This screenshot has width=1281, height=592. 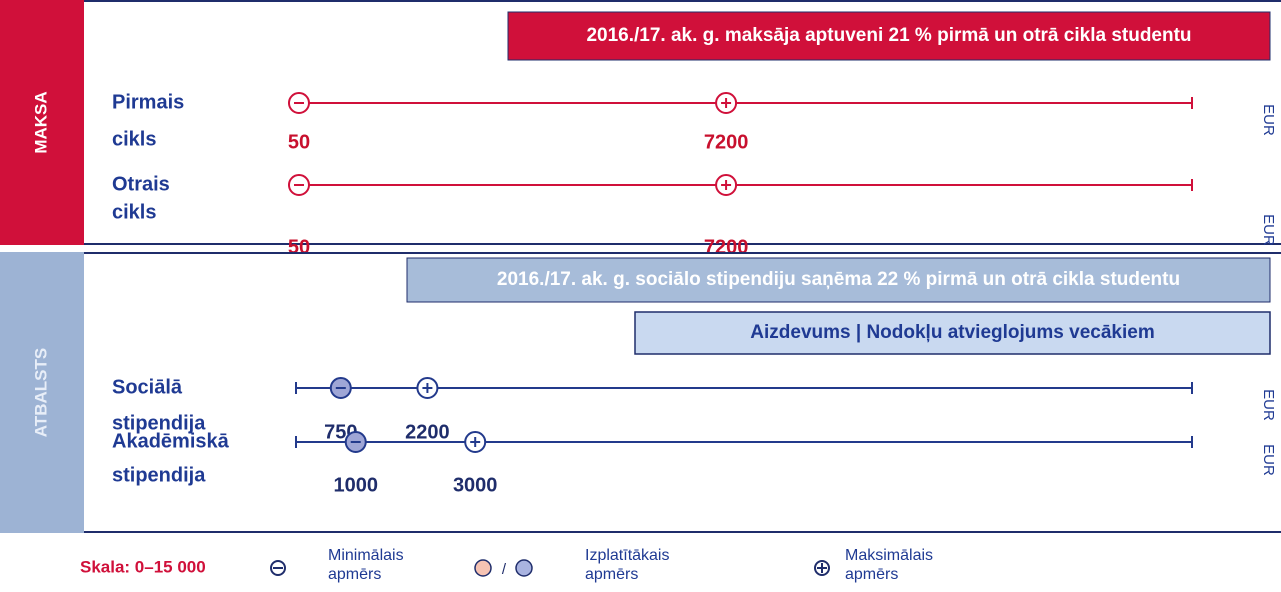 I want to click on scale-label: Skala: 0–15 000, so click(x=143, y=566).